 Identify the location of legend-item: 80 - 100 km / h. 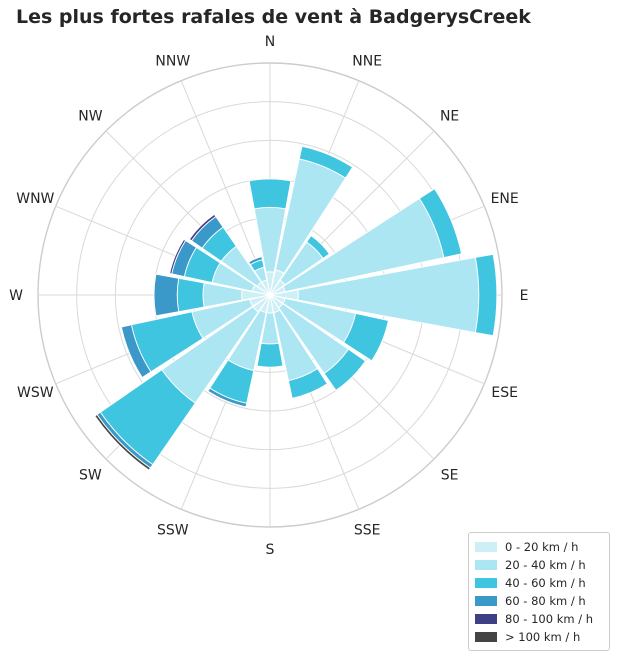
(539, 619).